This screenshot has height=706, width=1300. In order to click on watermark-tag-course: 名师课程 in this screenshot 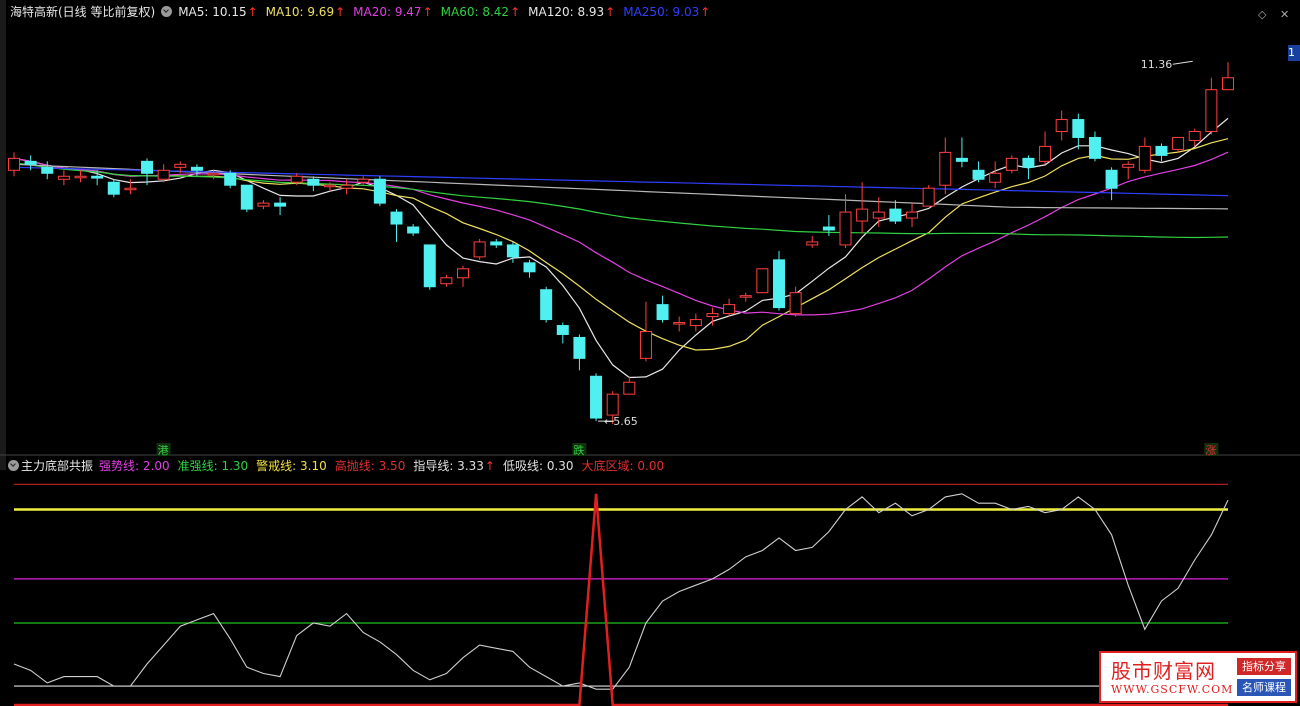, I will do `click(1264, 687)`.